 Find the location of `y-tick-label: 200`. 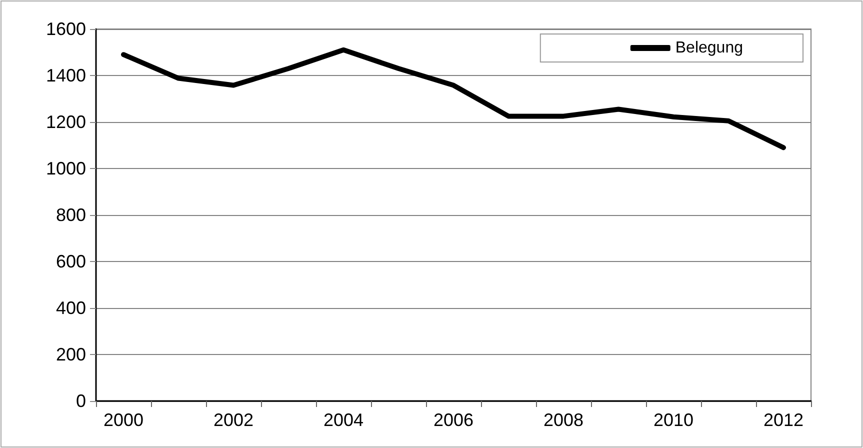

y-tick-label: 200 is located at coordinates (71, 354).